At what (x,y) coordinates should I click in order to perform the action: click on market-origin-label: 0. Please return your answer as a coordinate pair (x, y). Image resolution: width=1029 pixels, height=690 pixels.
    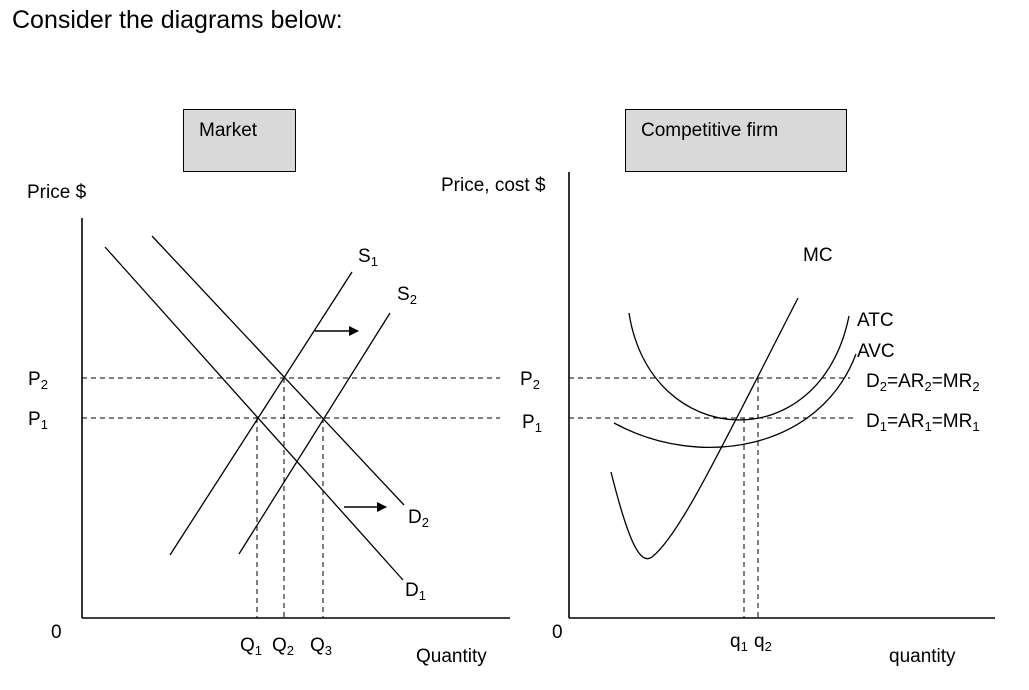
    Looking at the image, I should click on (56, 632).